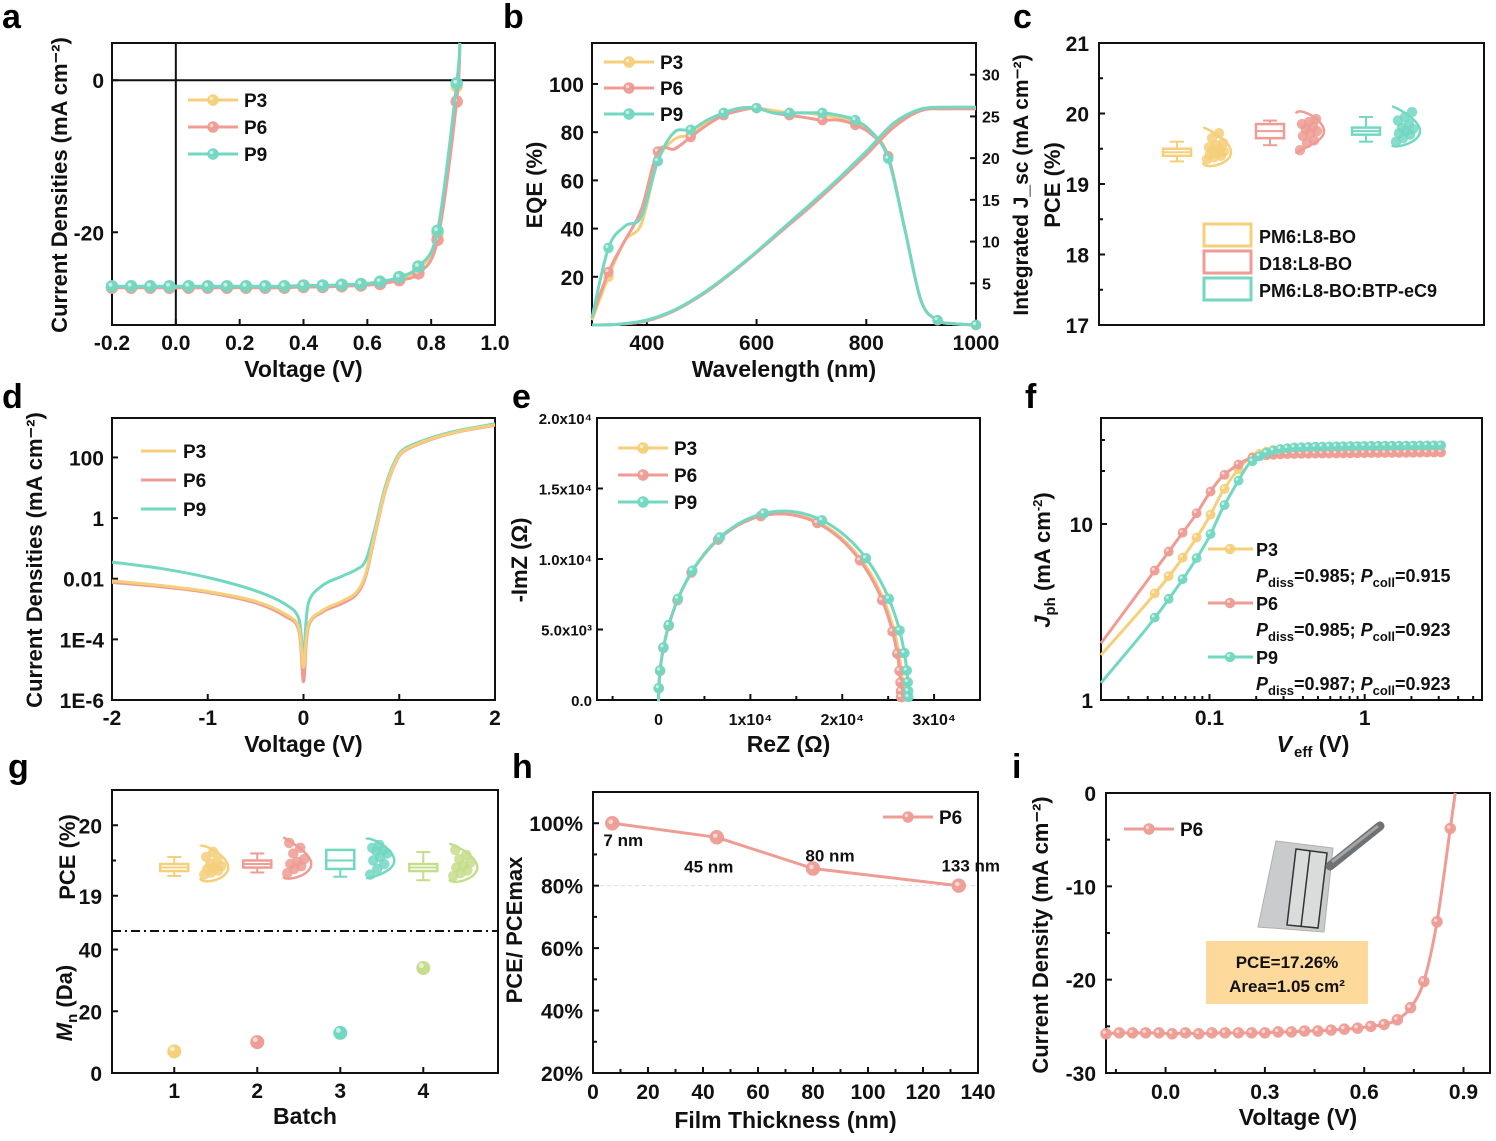 The width and height of the screenshot is (1496, 1141). I want to click on y-tick-label: 20, so click(90, 1012).